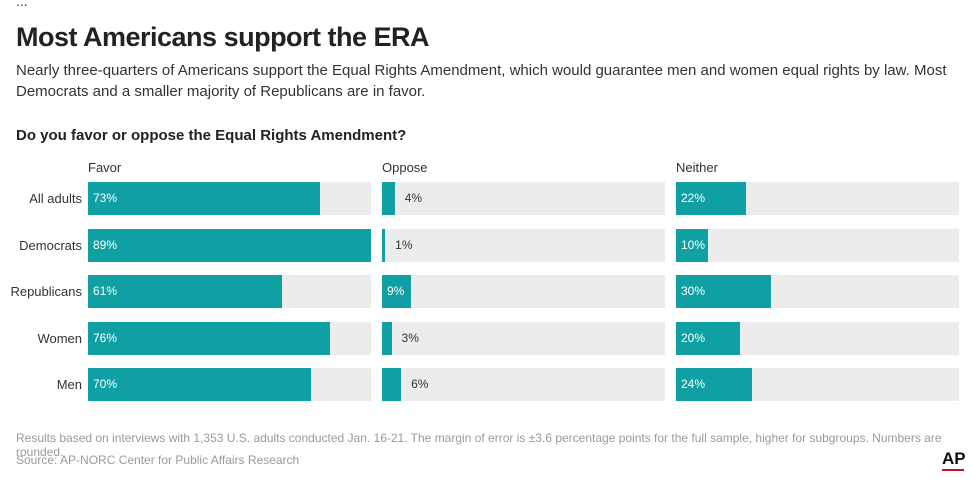 Image resolution: width=980 pixels, height=487 pixels. Describe the element at coordinates (50, 245) in the screenshot. I see `row-label: Democrats` at that location.